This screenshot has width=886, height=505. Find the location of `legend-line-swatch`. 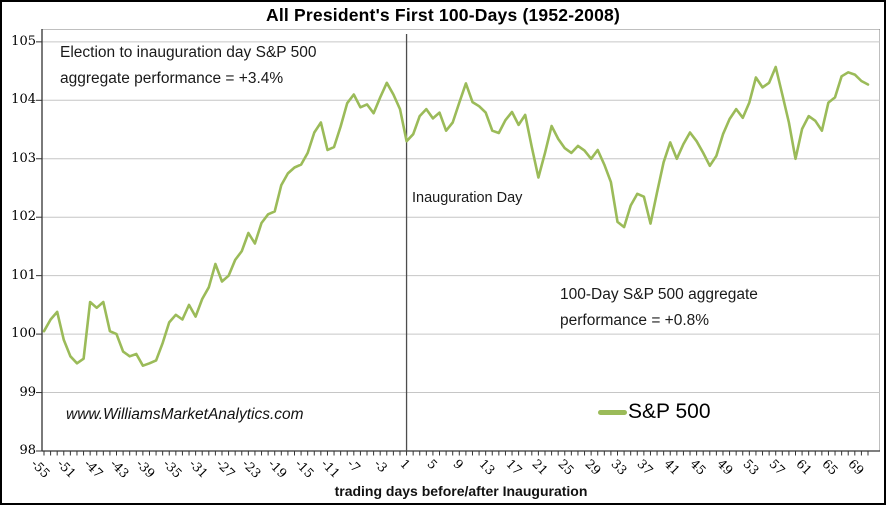

legend-line-swatch is located at coordinates (612, 412).